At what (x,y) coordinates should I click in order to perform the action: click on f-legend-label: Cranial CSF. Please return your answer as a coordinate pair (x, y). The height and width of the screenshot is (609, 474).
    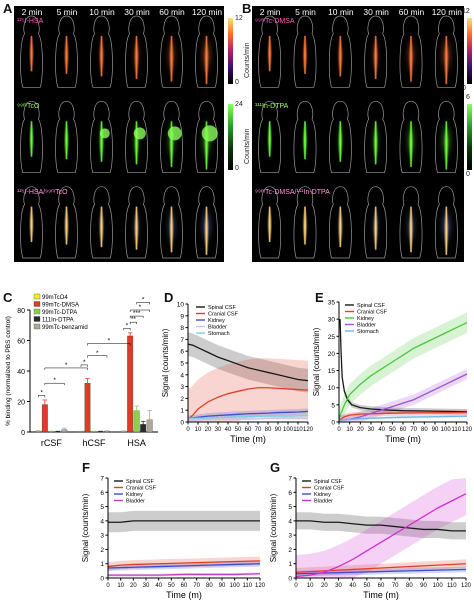
    Looking at the image, I should click on (141, 489).